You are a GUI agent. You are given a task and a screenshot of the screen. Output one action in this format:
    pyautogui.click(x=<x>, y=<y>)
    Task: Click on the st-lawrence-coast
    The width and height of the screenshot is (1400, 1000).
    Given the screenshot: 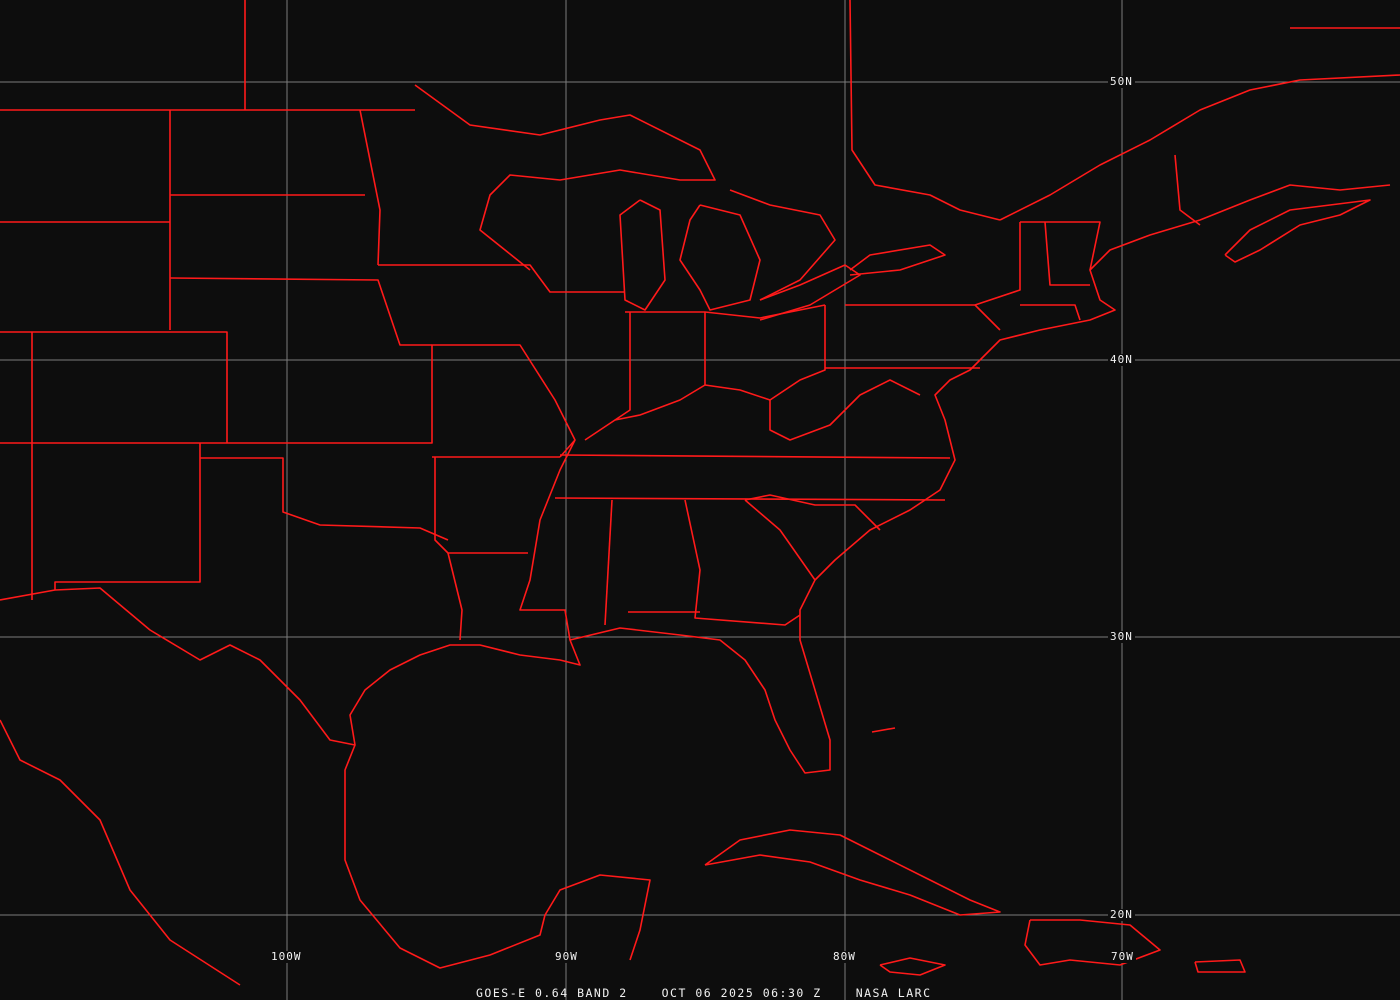 What is the action you would take?
    pyautogui.click(x=1199, y=147)
    